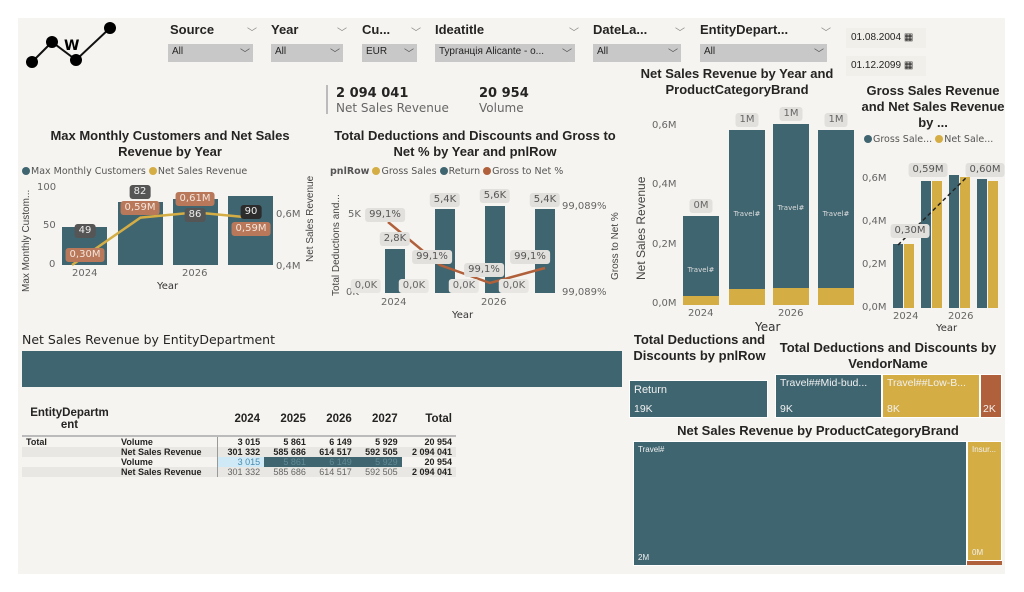 This screenshot has height=592, width=1024. I want to click on slicer-title: Source, so click(192, 29).